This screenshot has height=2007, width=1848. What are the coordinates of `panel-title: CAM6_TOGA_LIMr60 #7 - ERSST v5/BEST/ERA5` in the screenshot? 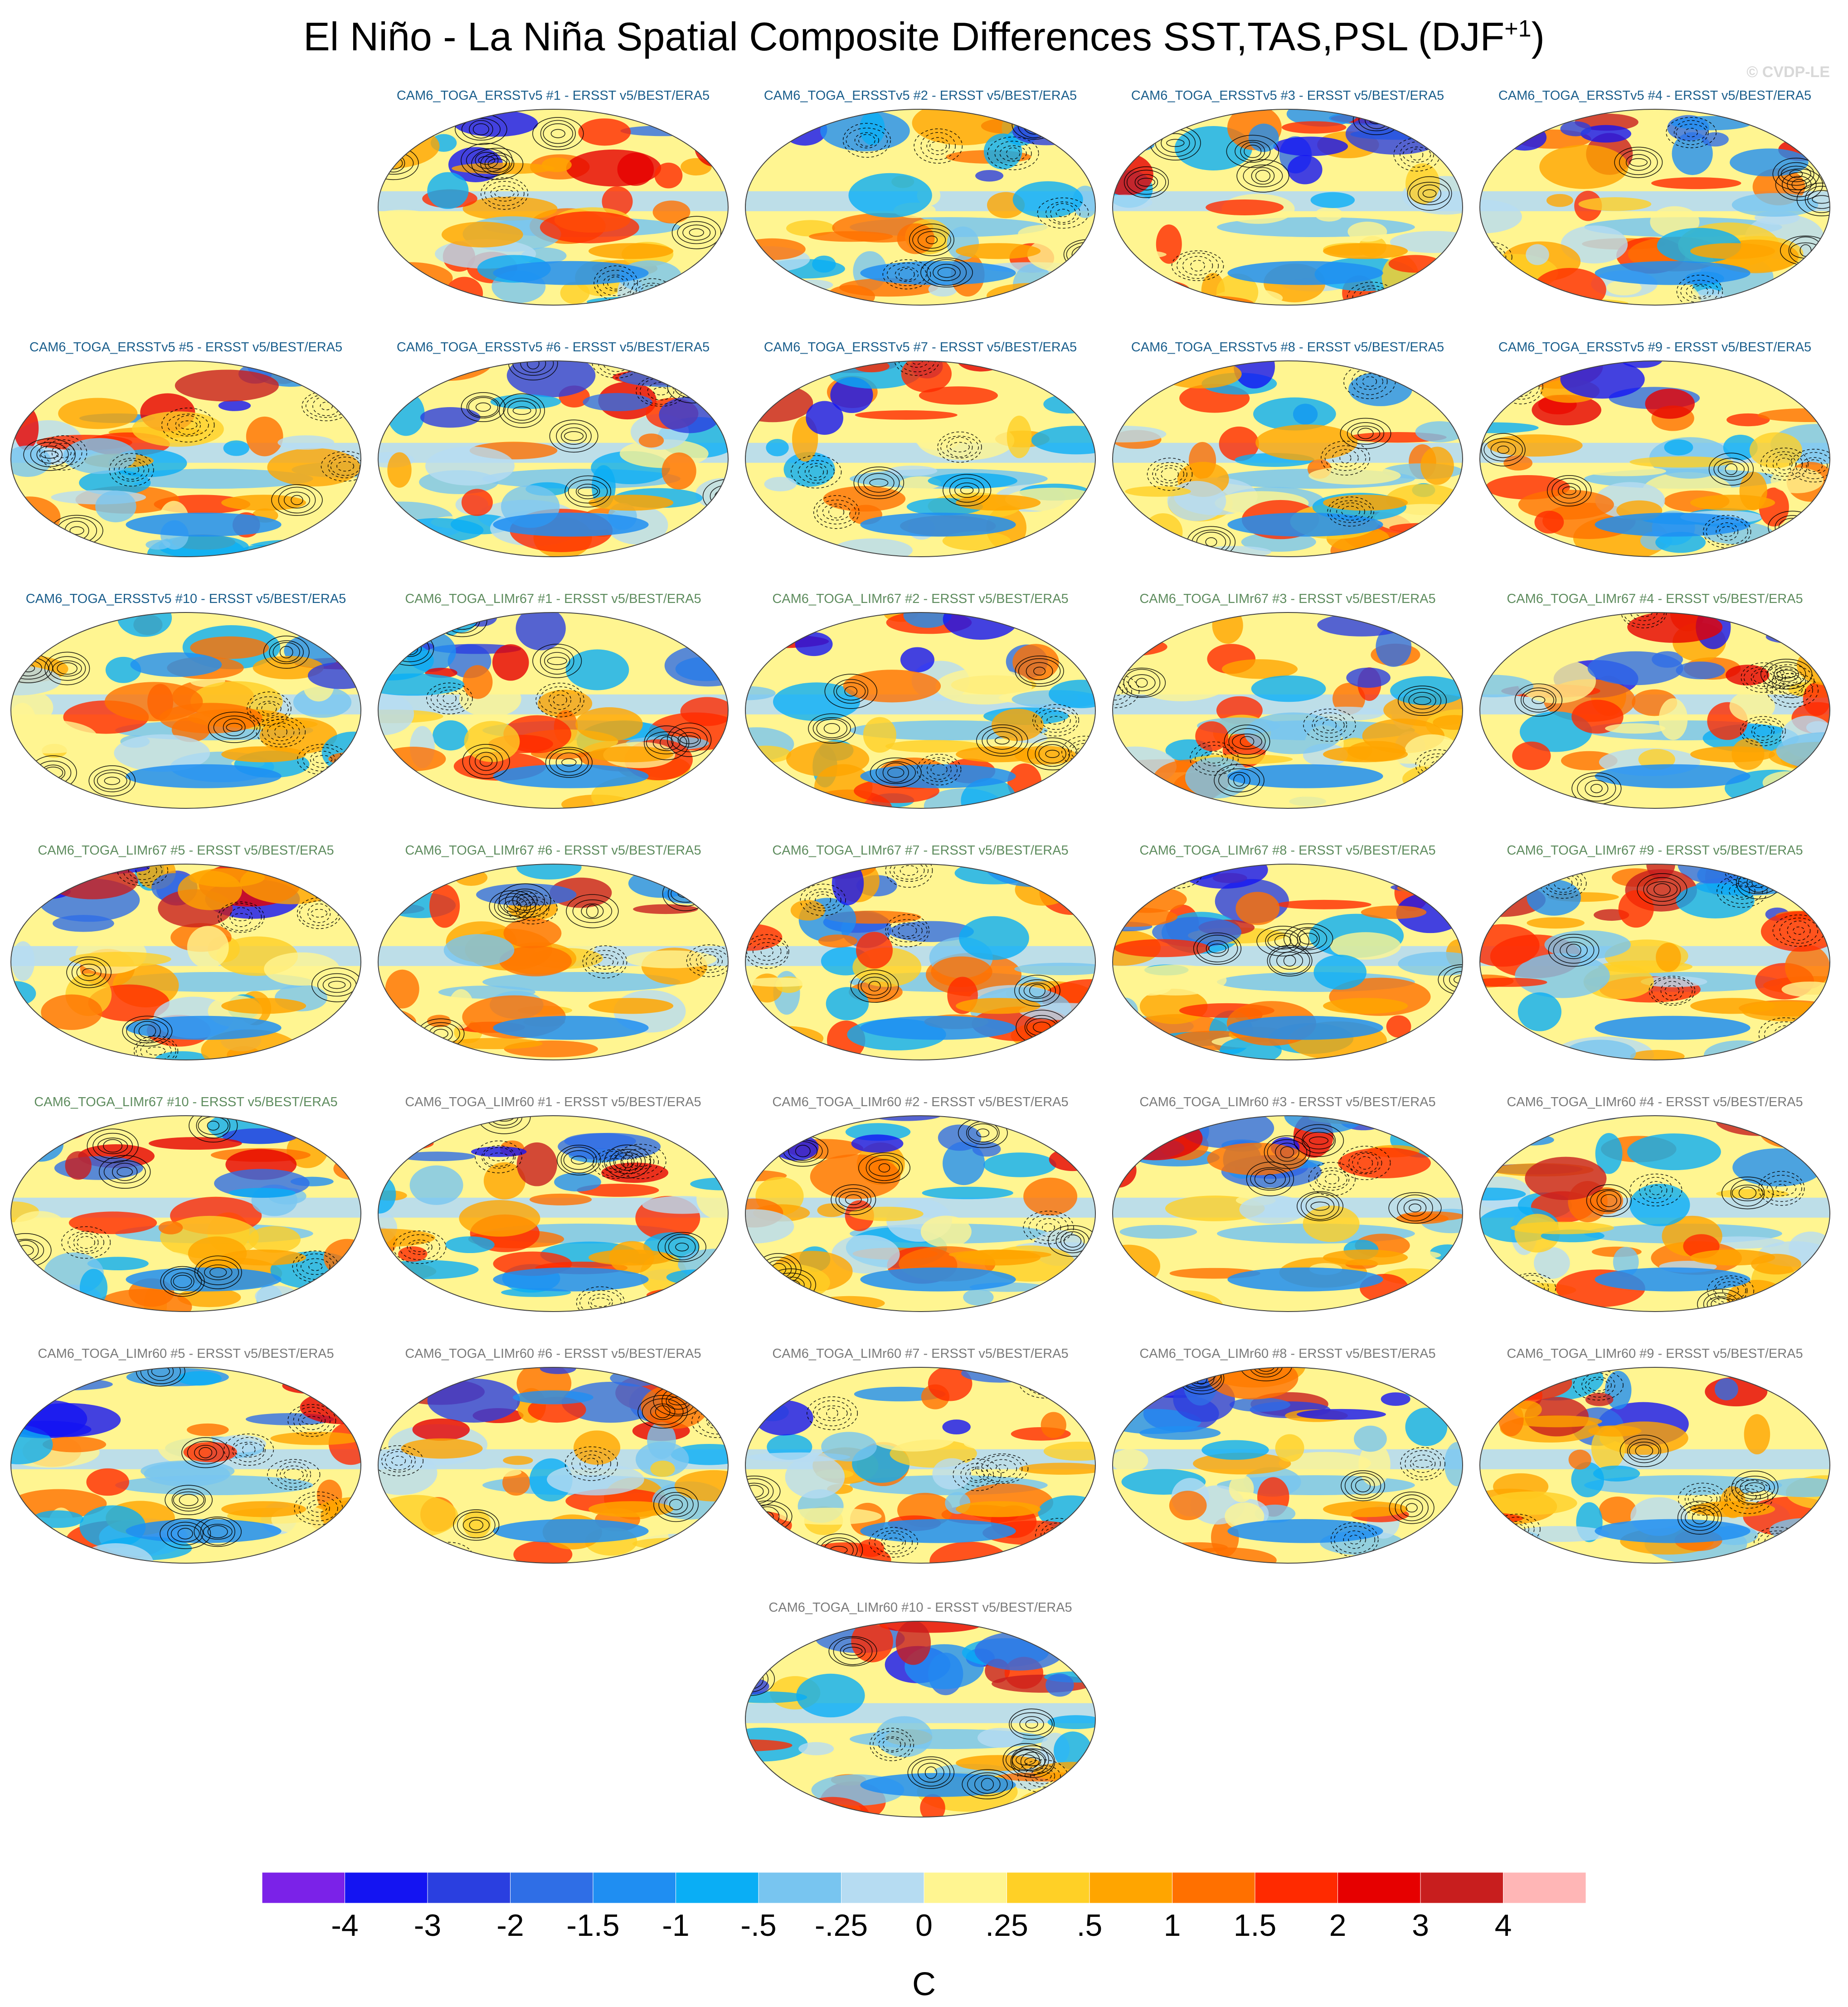 It's located at (921, 1353).